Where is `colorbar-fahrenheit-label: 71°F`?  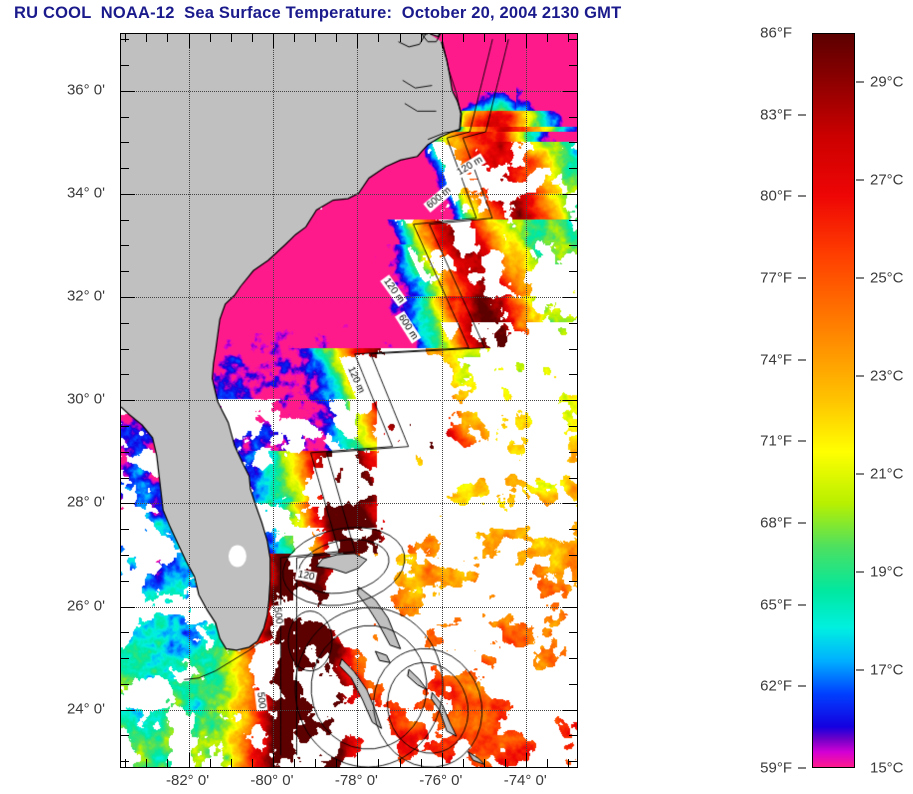 colorbar-fahrenheit-label: 71°F is located at coordinates (776, 441).